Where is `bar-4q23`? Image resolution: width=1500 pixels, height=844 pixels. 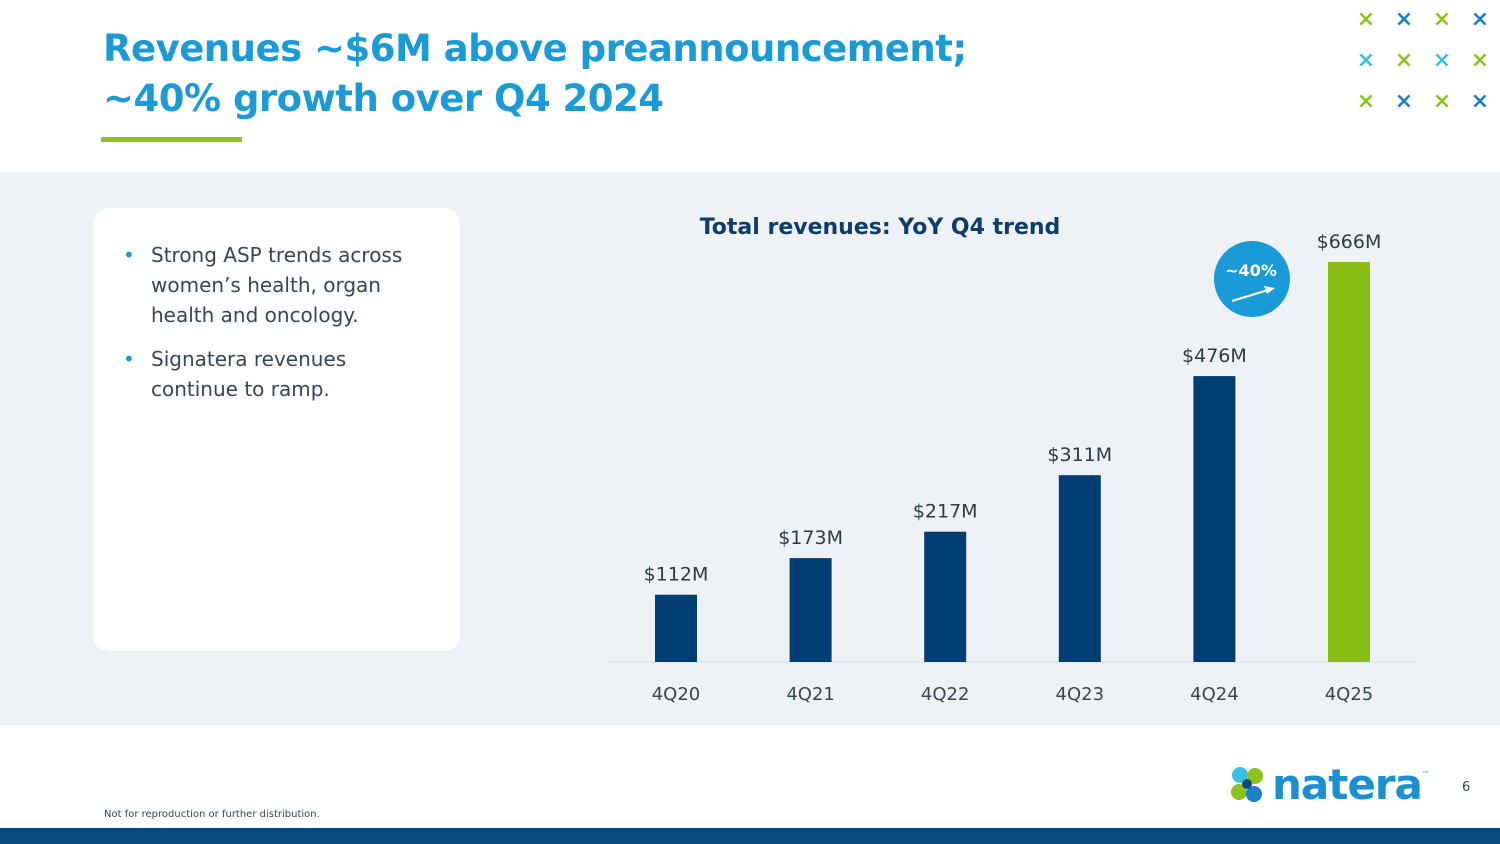 bar-4q23 is located at coordinates (1079, 568).